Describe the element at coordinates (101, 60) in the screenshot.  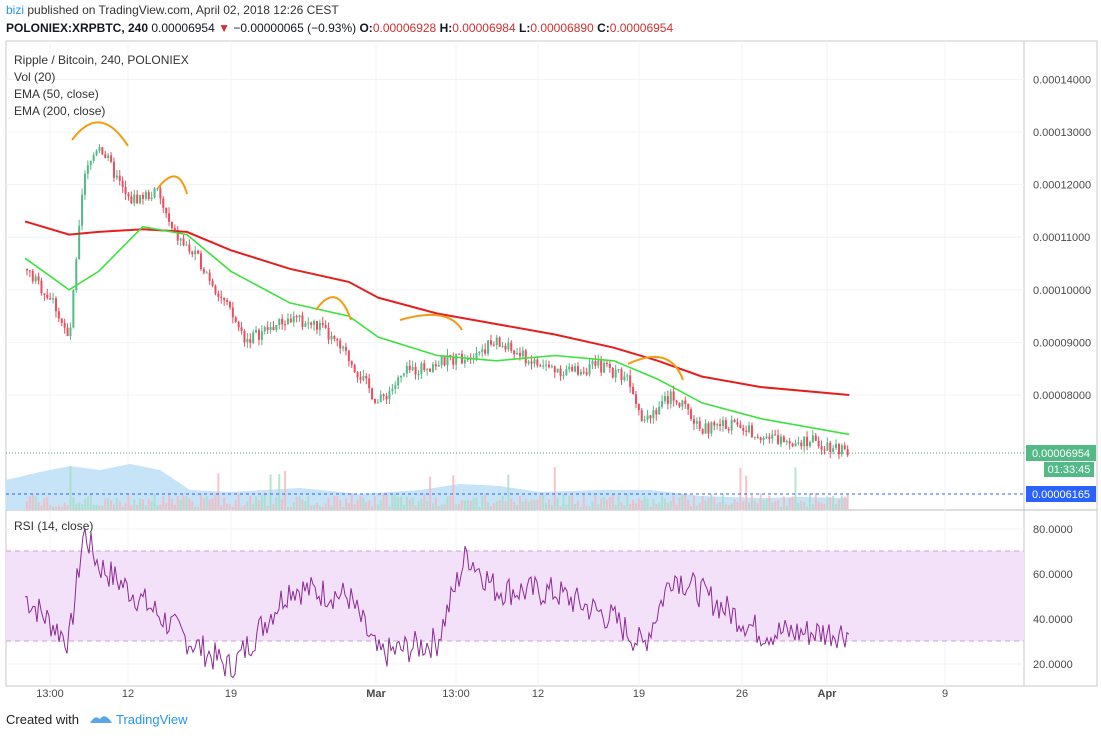
I see `legend-title: Ripple / Bitcoin, 240, POLONIEX` at that location.